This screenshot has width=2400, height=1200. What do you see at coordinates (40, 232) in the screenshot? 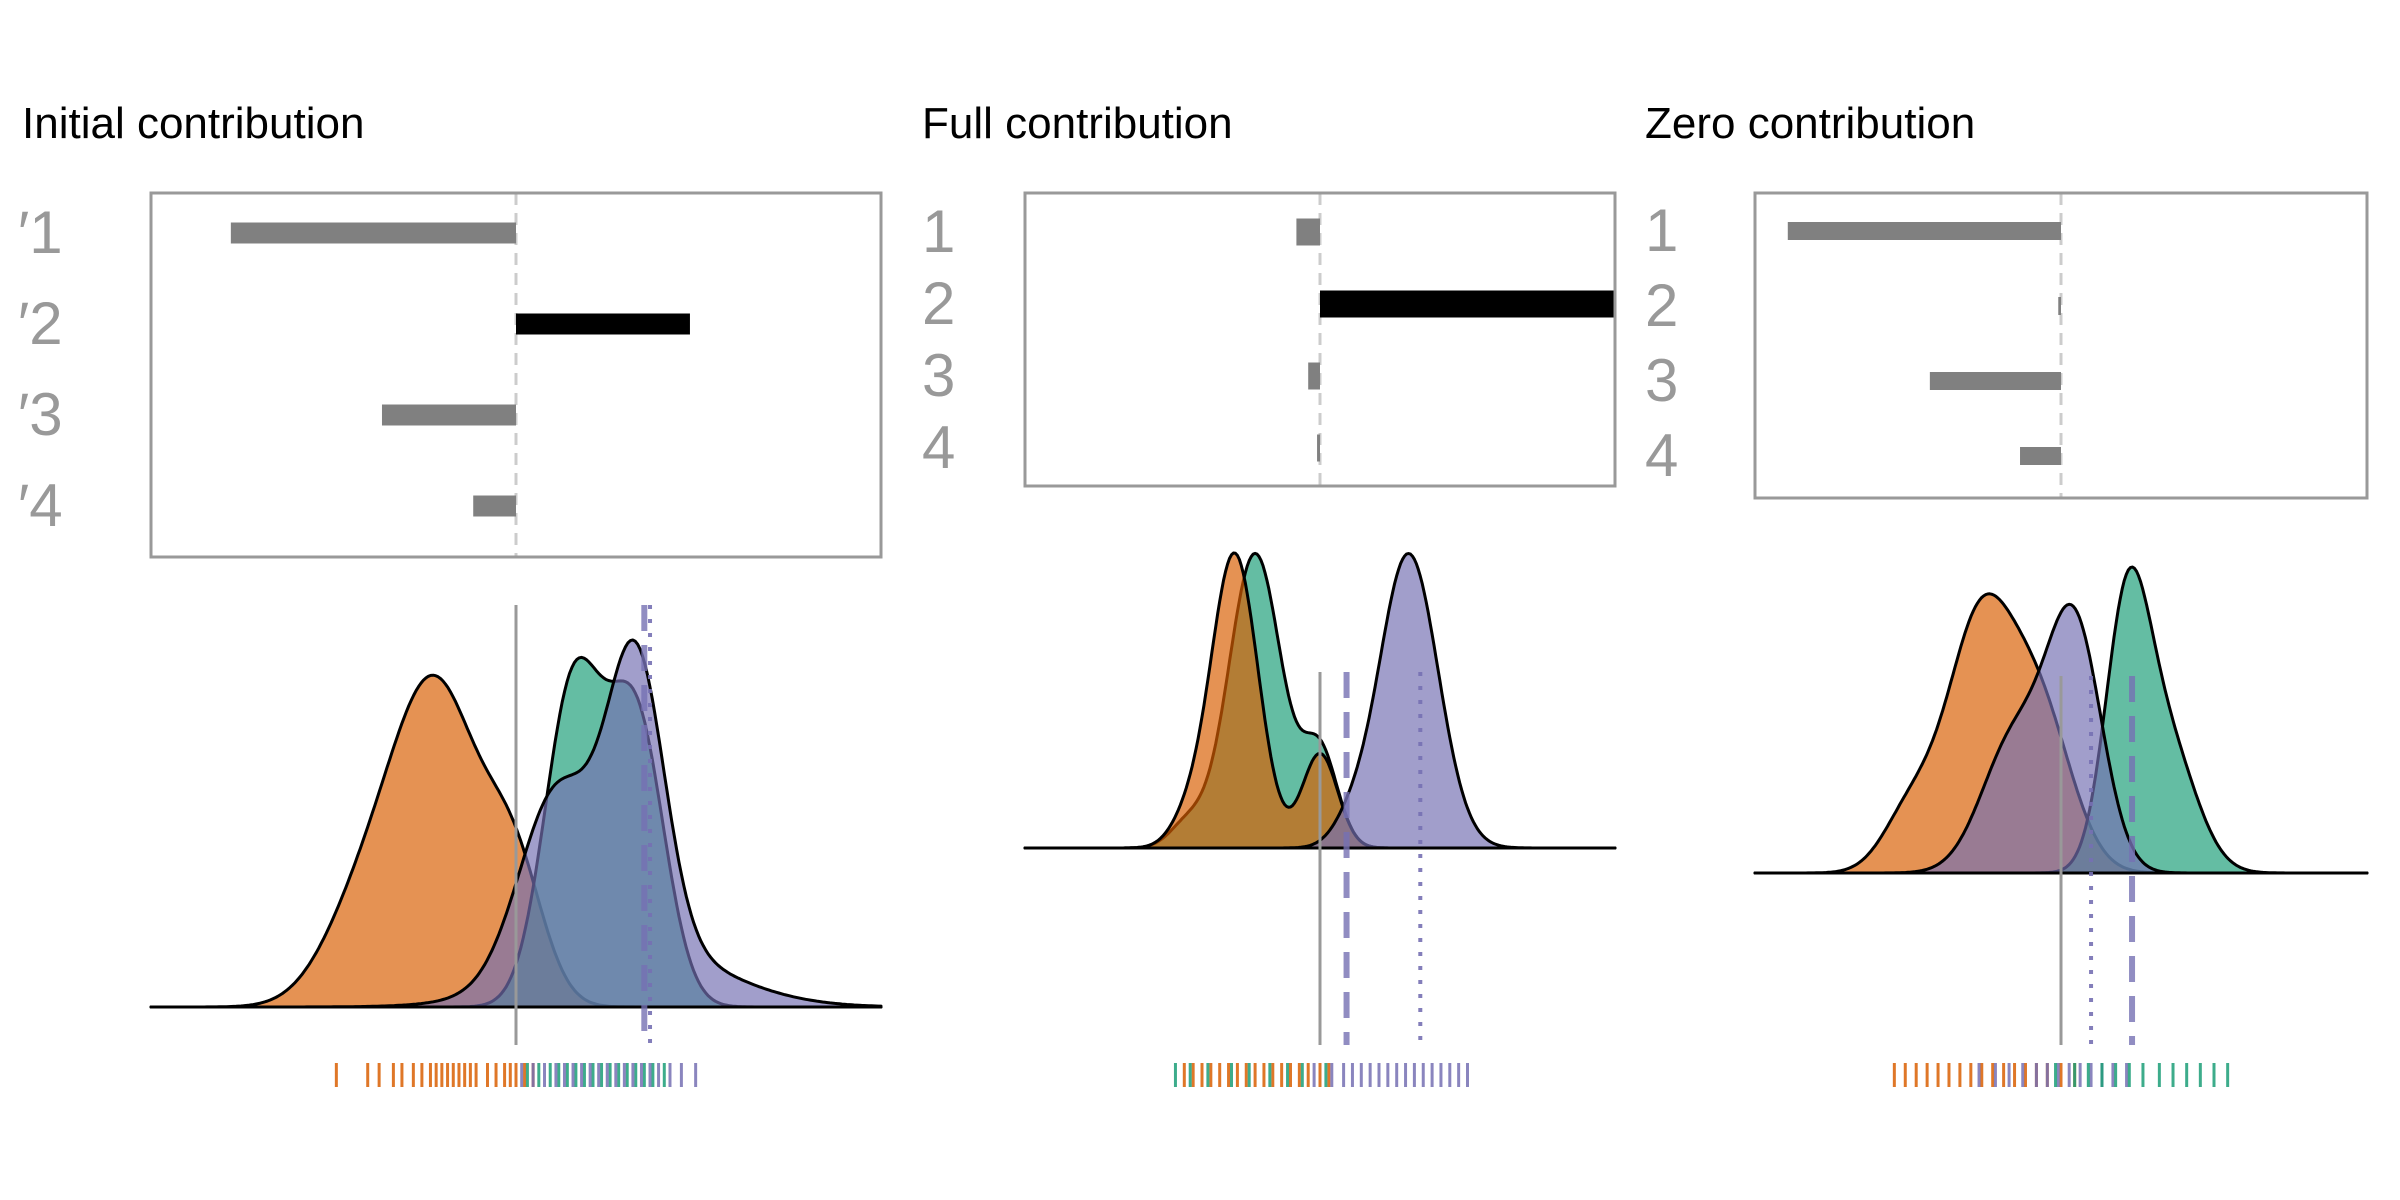
I see `bar-label: ′1` at bounding box center [40, 232].